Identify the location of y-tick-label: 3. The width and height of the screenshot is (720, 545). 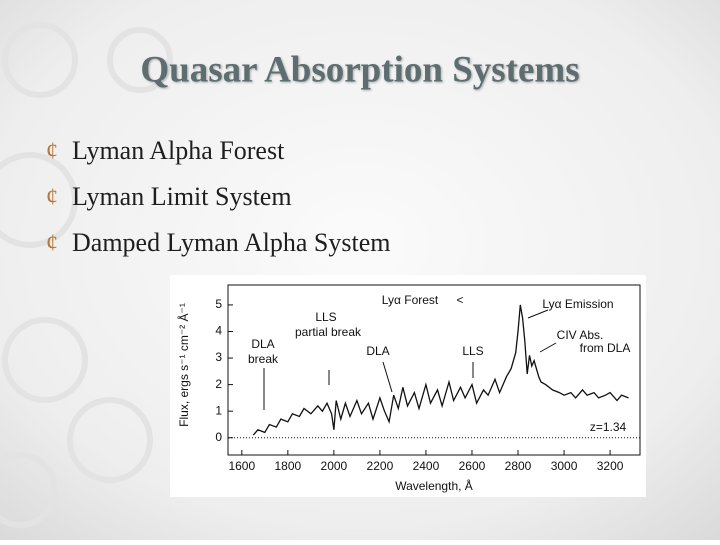
(218, 357).